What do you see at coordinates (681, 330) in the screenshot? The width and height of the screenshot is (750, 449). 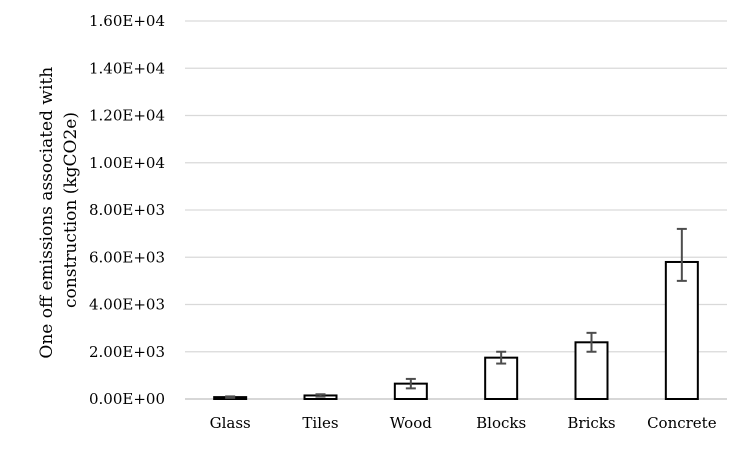 I see `bar-concrete` at bounding box center [681, 330].